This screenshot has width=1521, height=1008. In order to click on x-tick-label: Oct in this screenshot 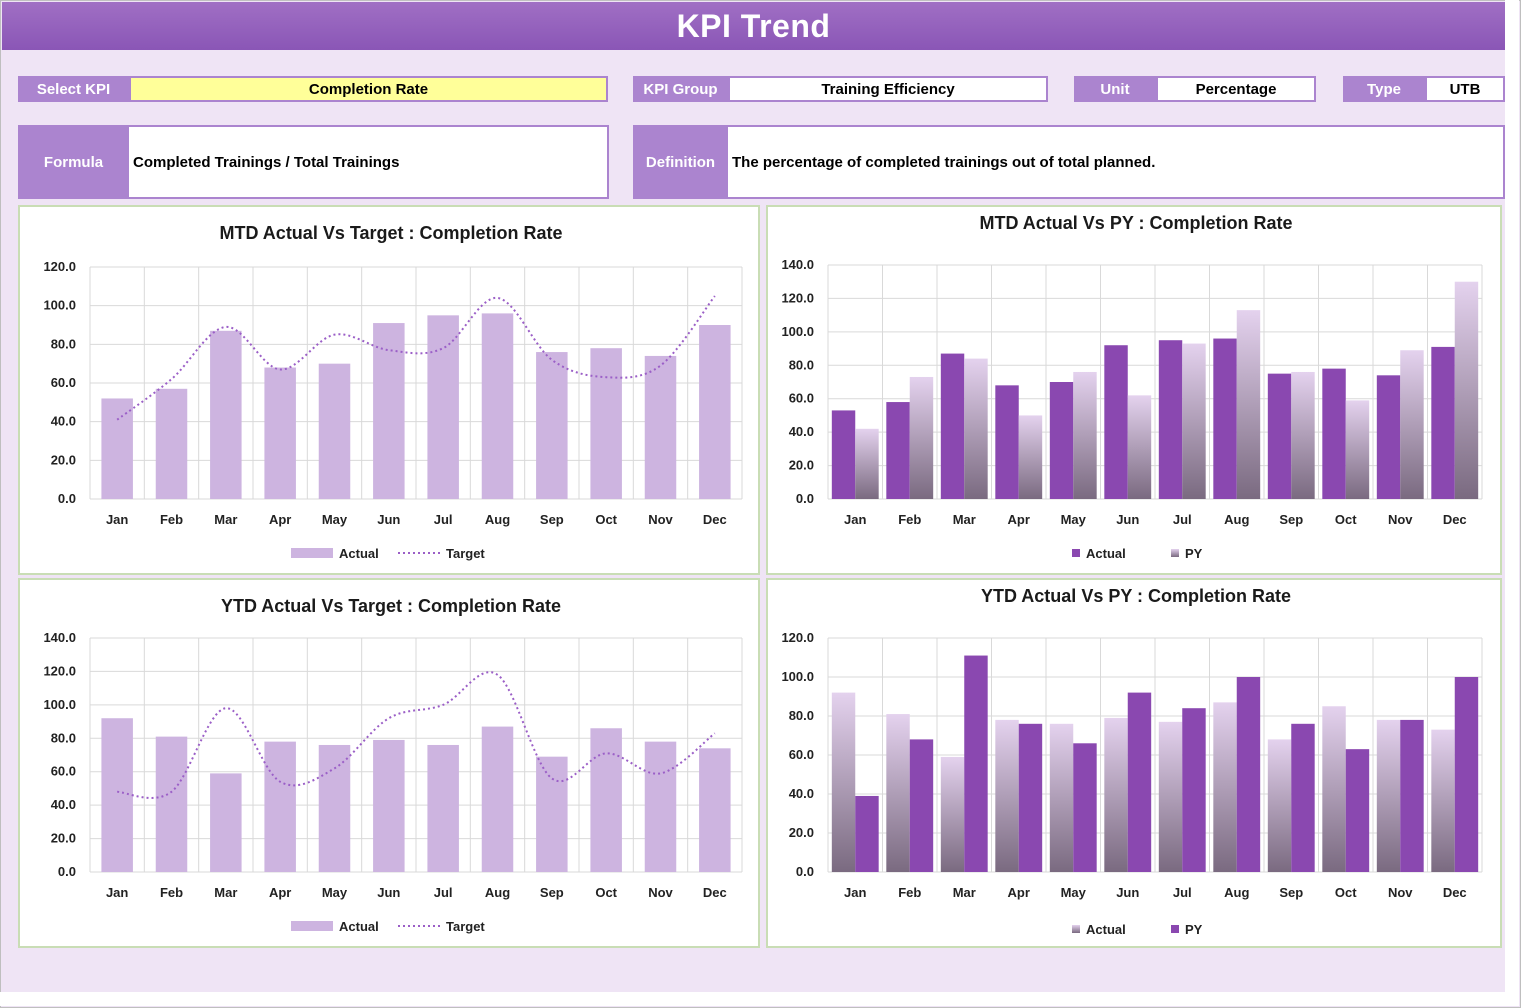, I will do `click(606, 892)`.